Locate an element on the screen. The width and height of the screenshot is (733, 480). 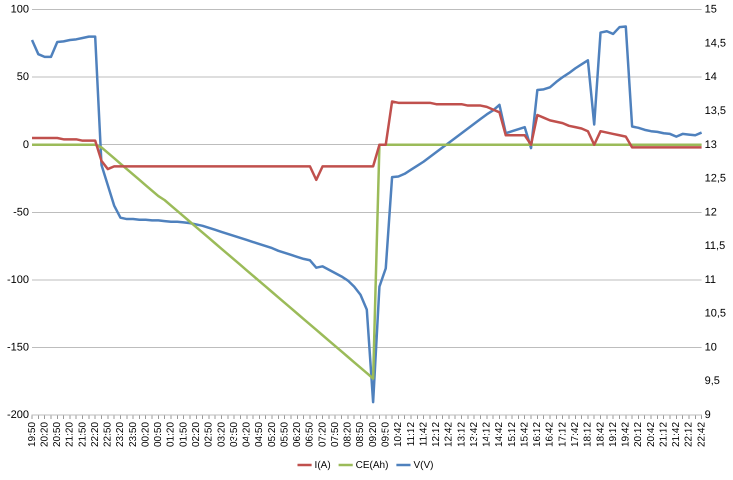
y-tick-label: -50 is located at coordinates (21, 212).